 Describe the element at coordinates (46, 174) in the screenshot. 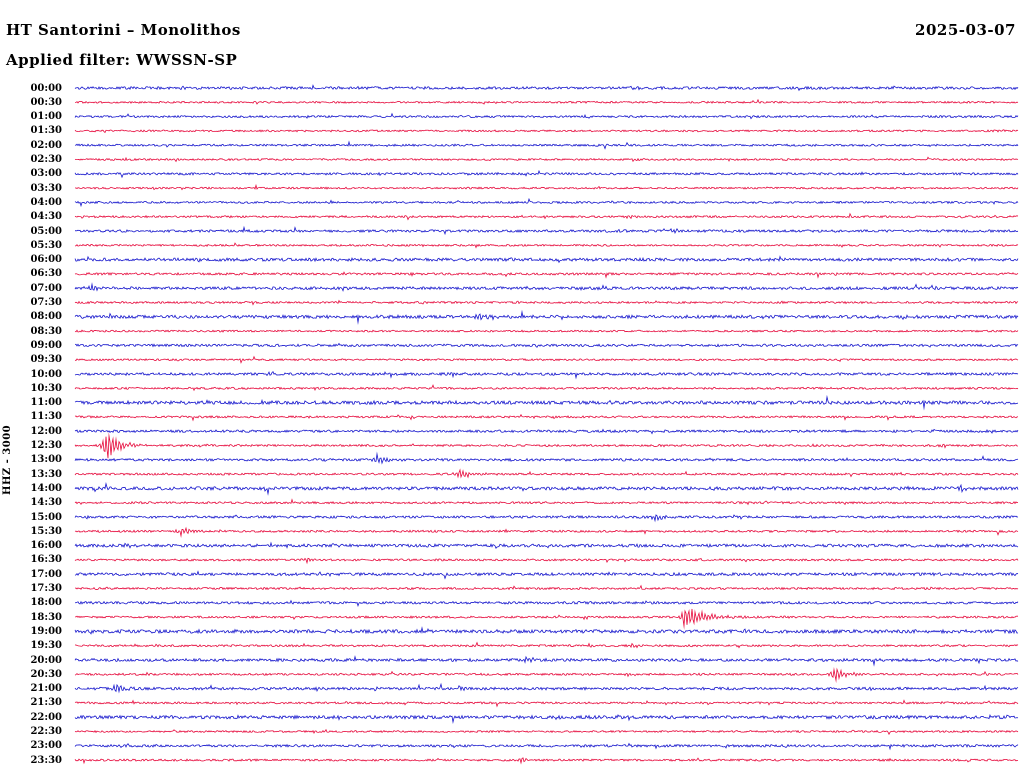

I see `time-label-0300: 03:00` at that location.